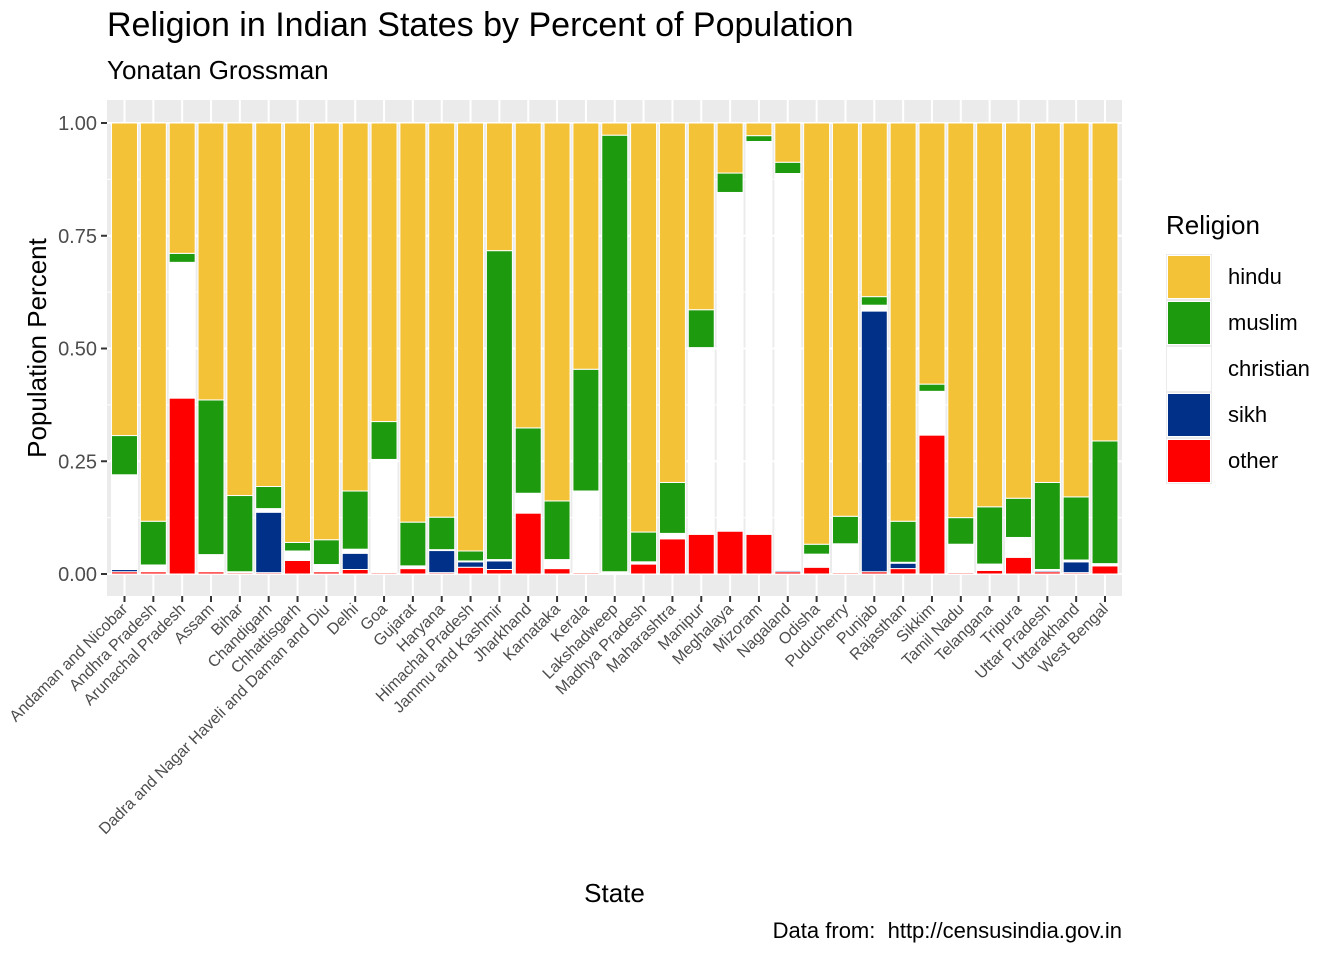  I want to click on legend-label: christian, so click(1269, 368).